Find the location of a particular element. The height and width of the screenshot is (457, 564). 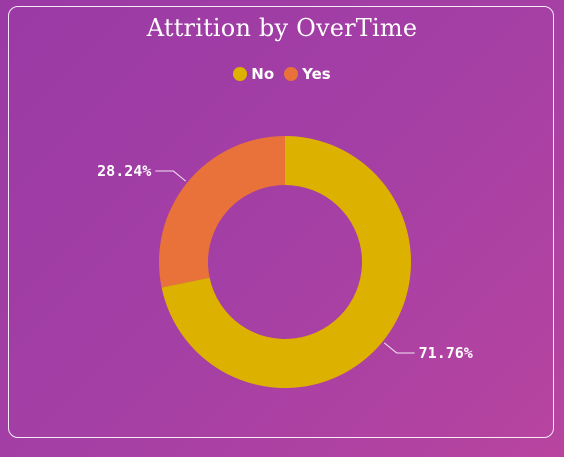

legend: No Yes is located at coordinates (282, 74).